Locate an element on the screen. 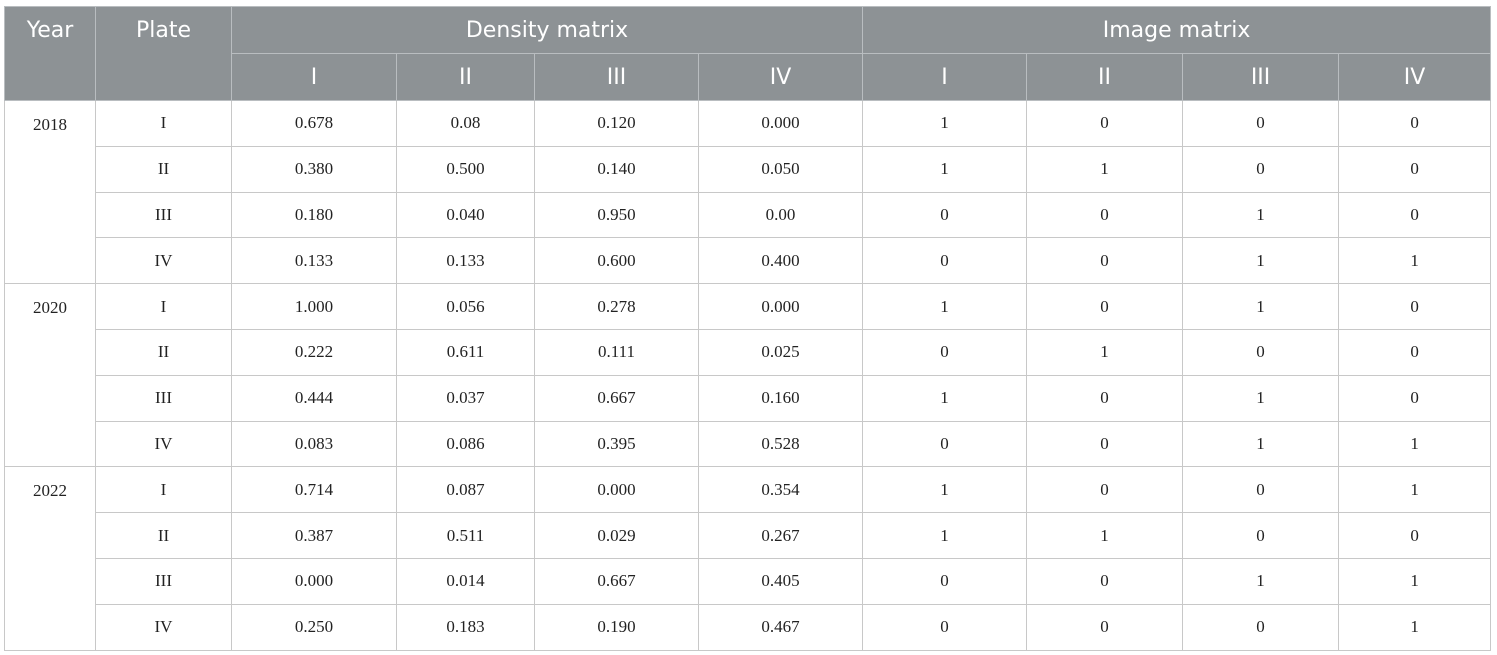  density-value-cell: 0.050 is located at coordinates (780, 169).